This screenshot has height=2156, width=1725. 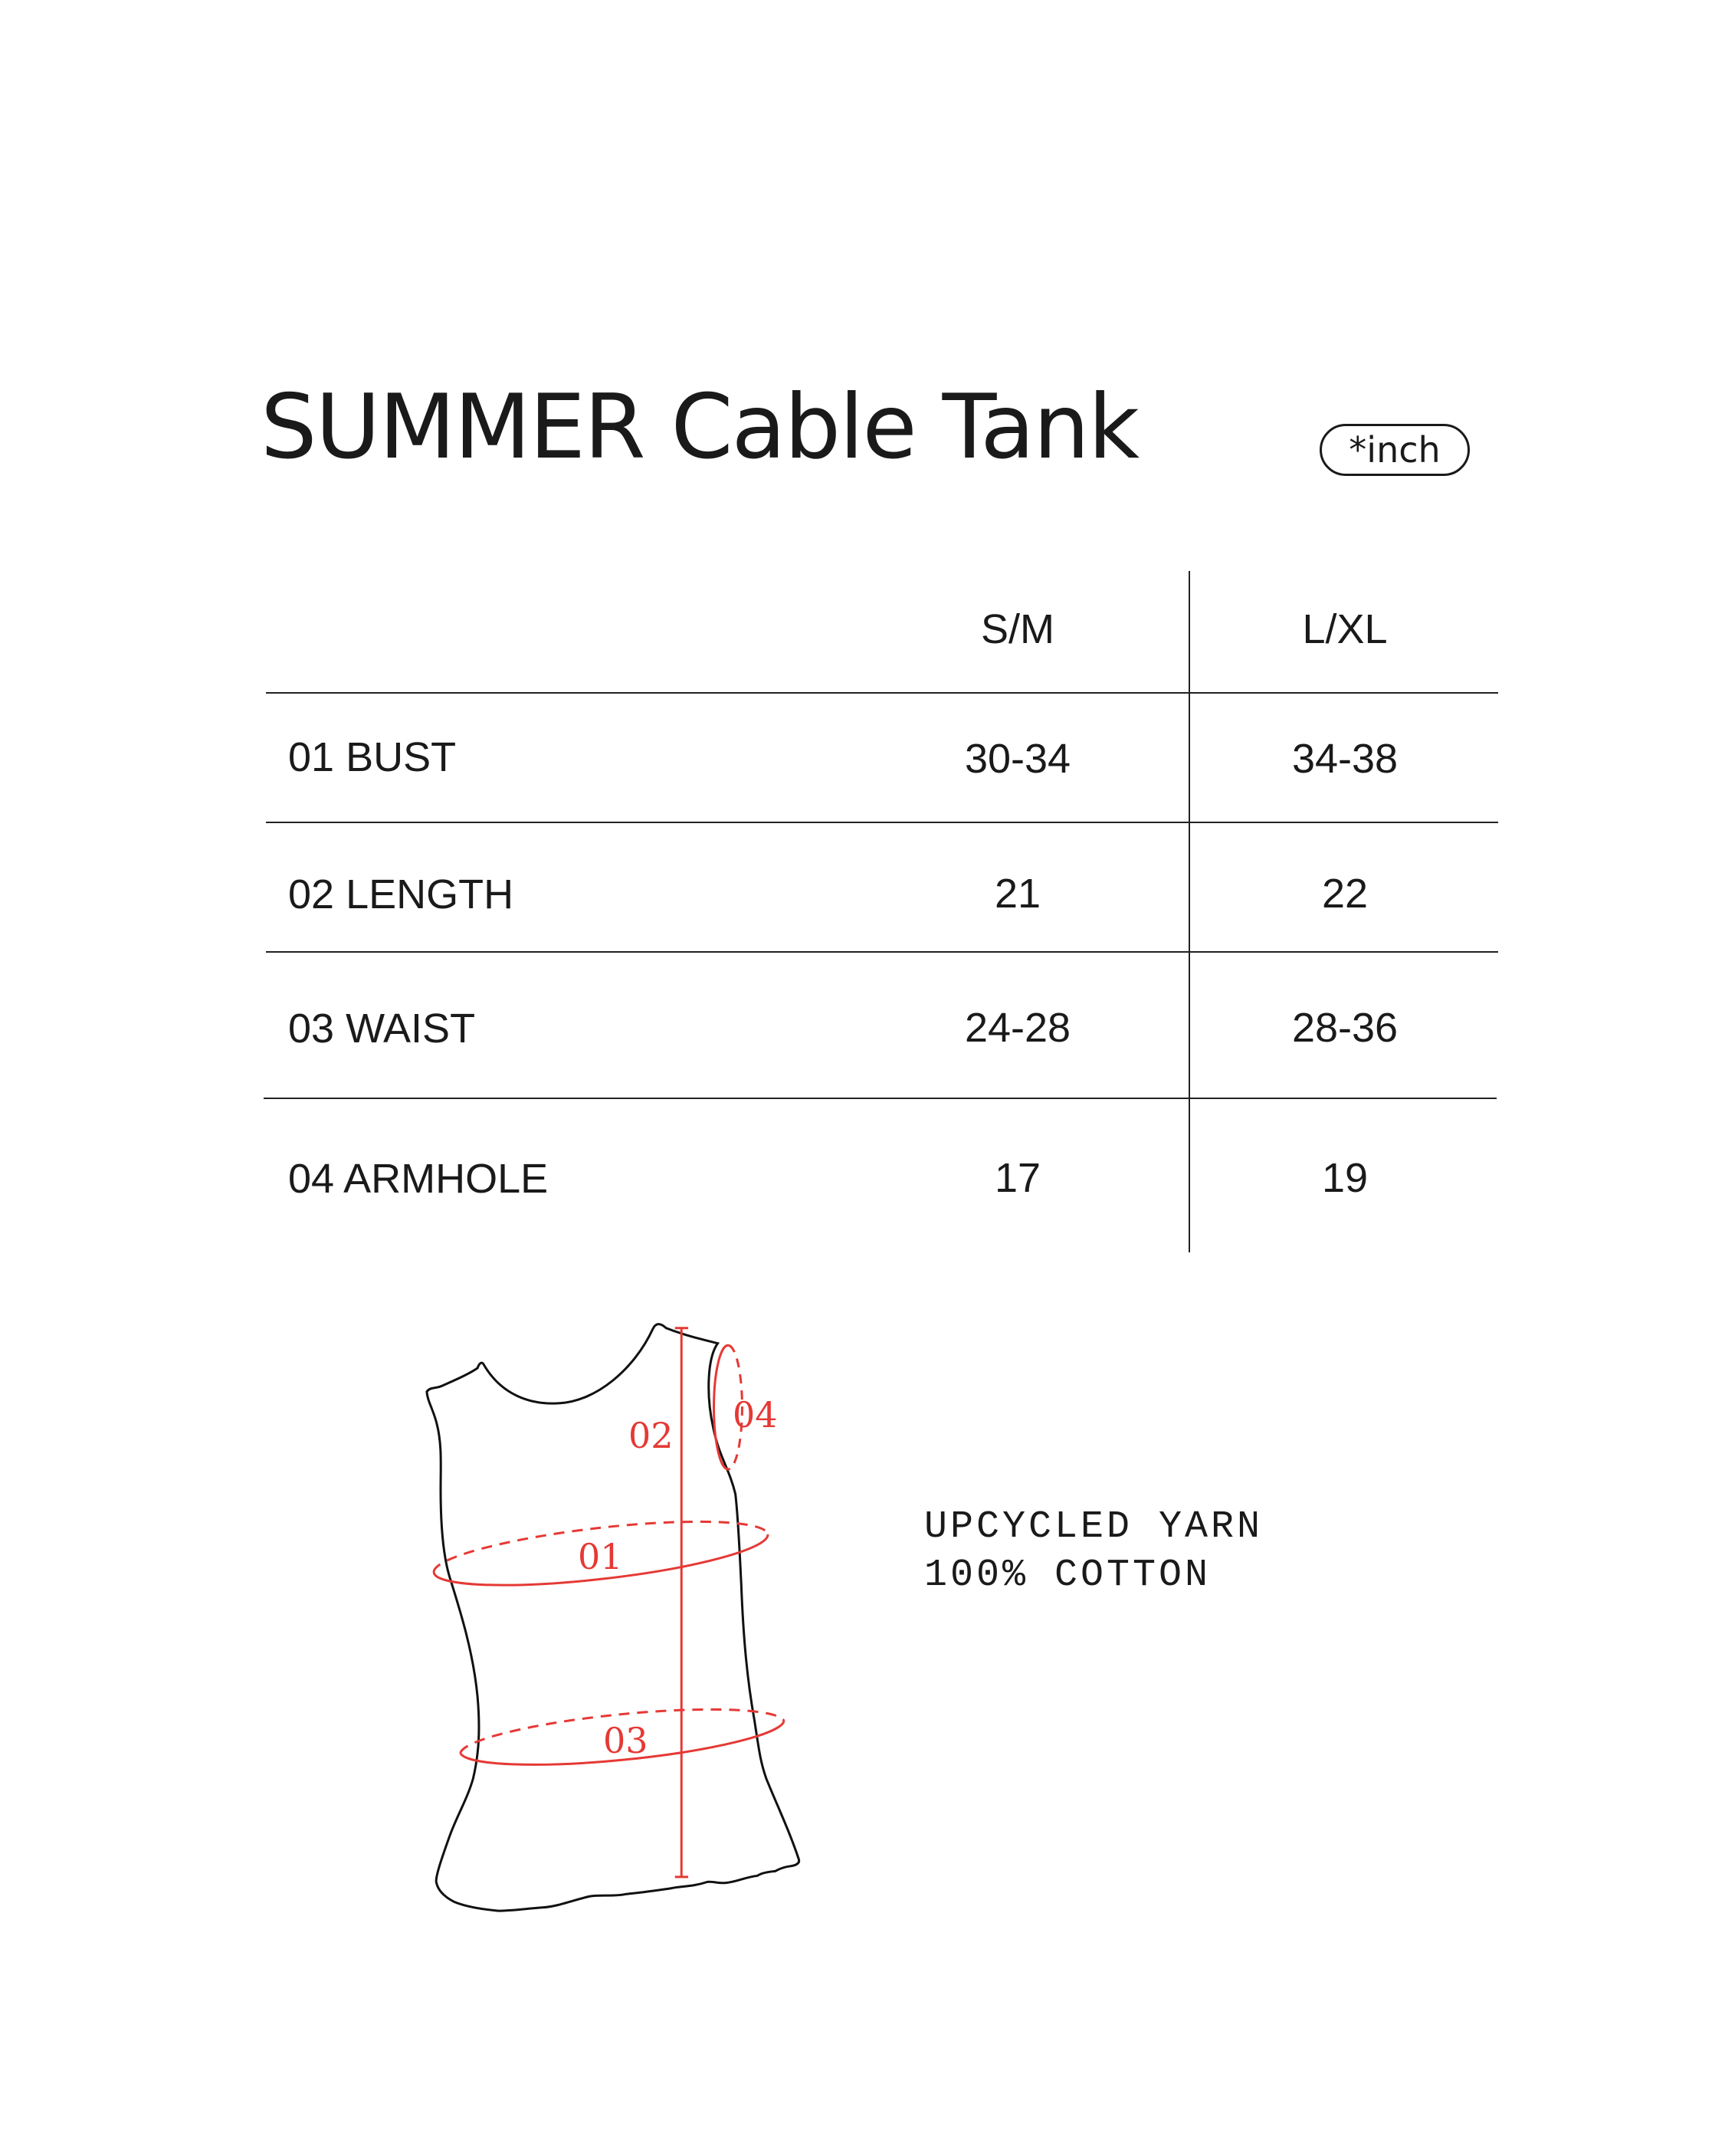 What do you see at coordinates (1345, 894) in the screenshot?
I see `table-cell: 22` at bounding box center [1345, 894].